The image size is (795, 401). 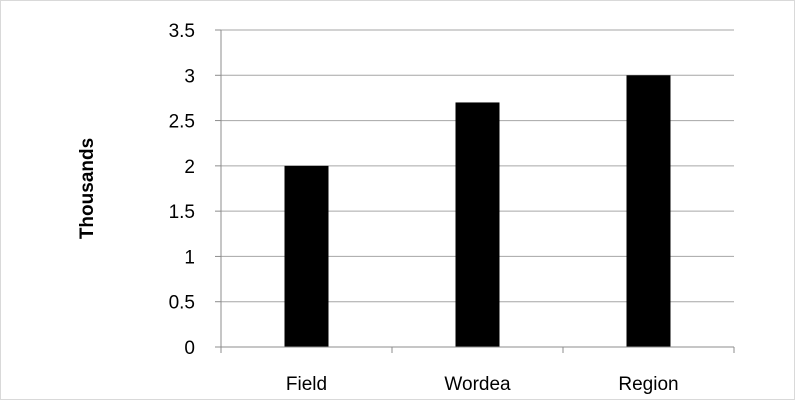 I want to click on y-axis-title: Thousands, so click(x=87, y=188).